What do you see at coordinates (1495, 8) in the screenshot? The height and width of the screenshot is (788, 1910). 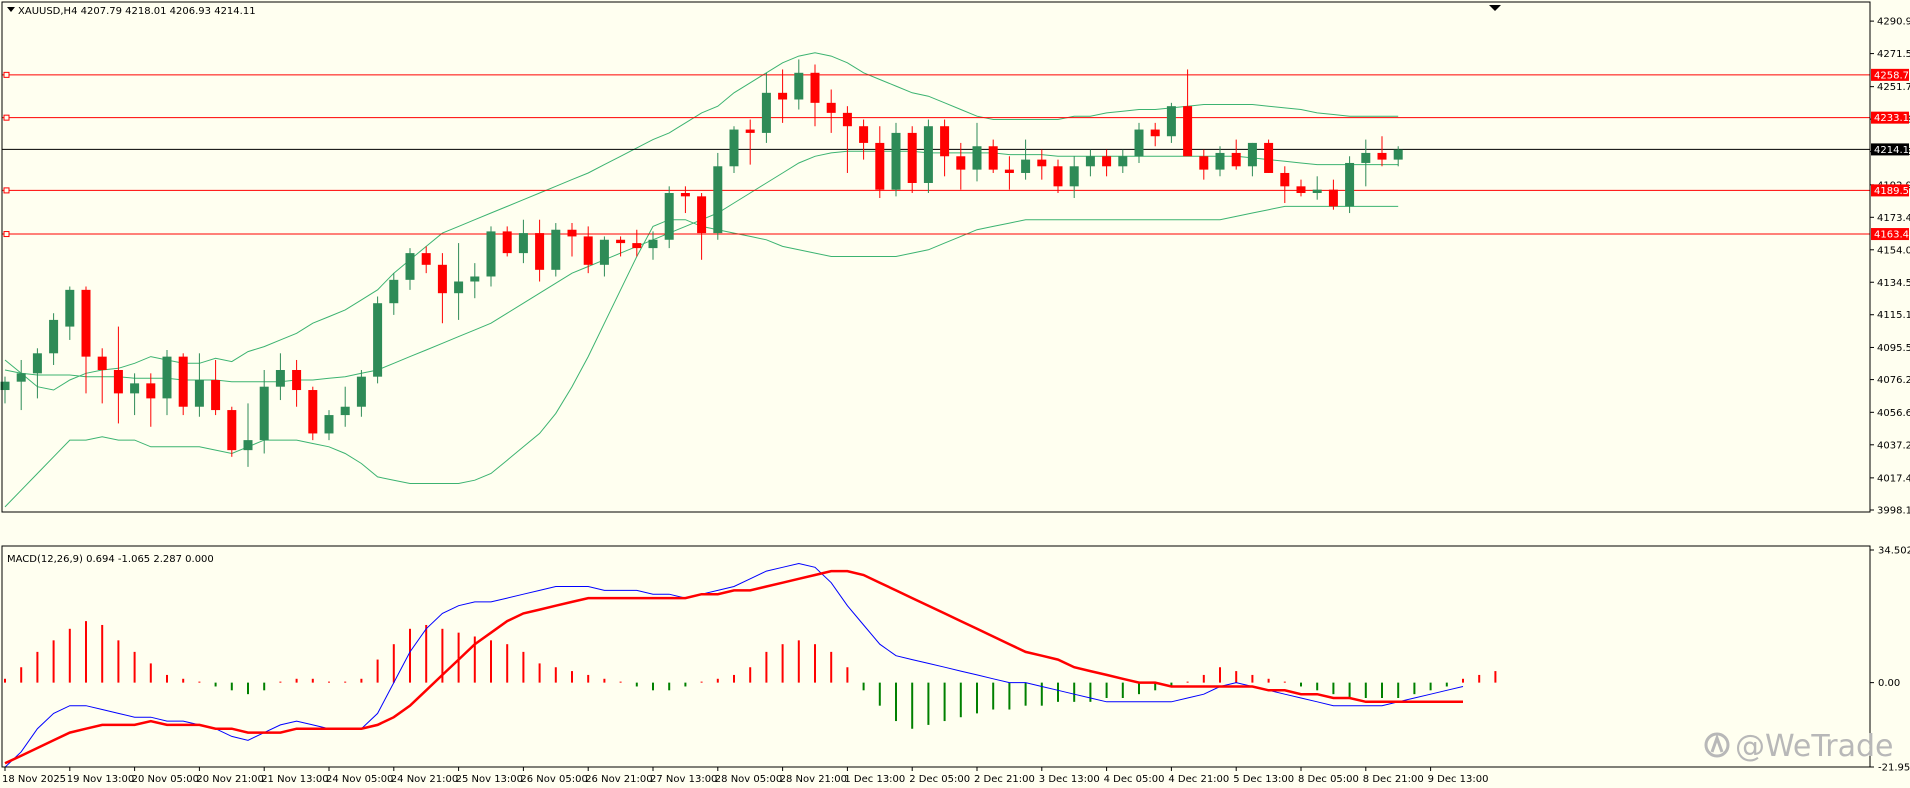 I see `shift-marker-icon` at bounding box center [1495, 8].